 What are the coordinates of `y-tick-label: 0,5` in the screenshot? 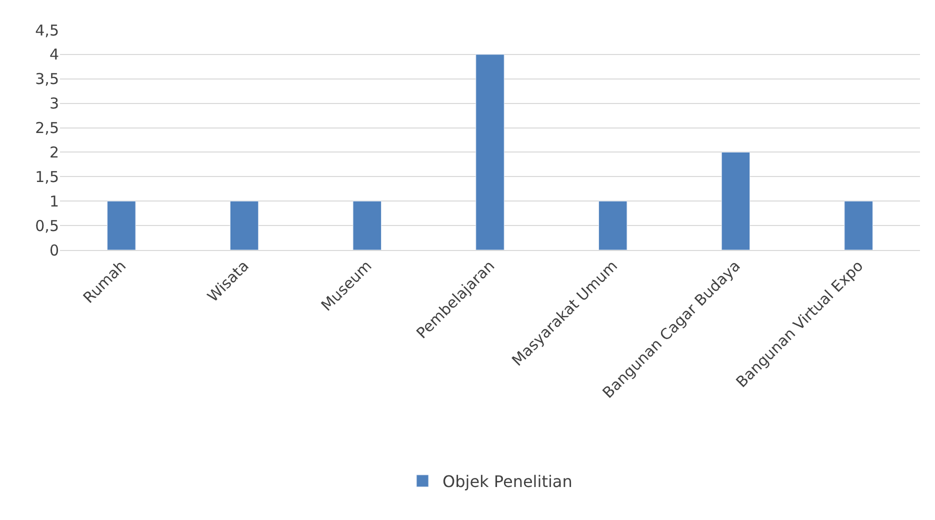 It's located at (47, 225).